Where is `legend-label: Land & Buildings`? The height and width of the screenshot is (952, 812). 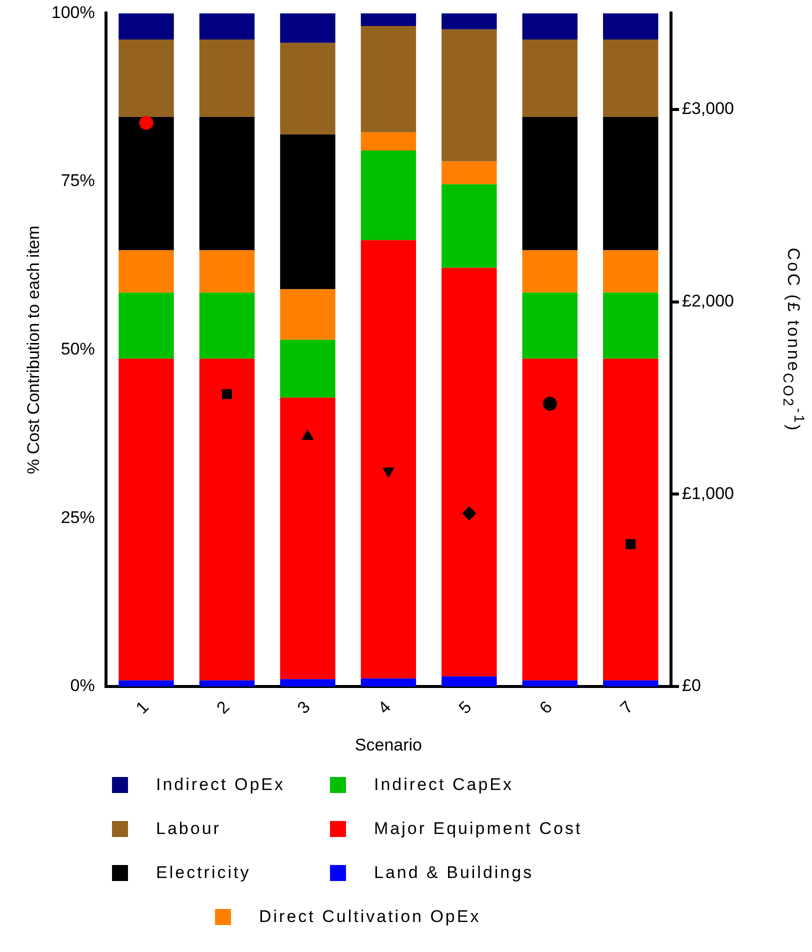
legend-label: Land & Buildings is located at coordinates (454, 873).